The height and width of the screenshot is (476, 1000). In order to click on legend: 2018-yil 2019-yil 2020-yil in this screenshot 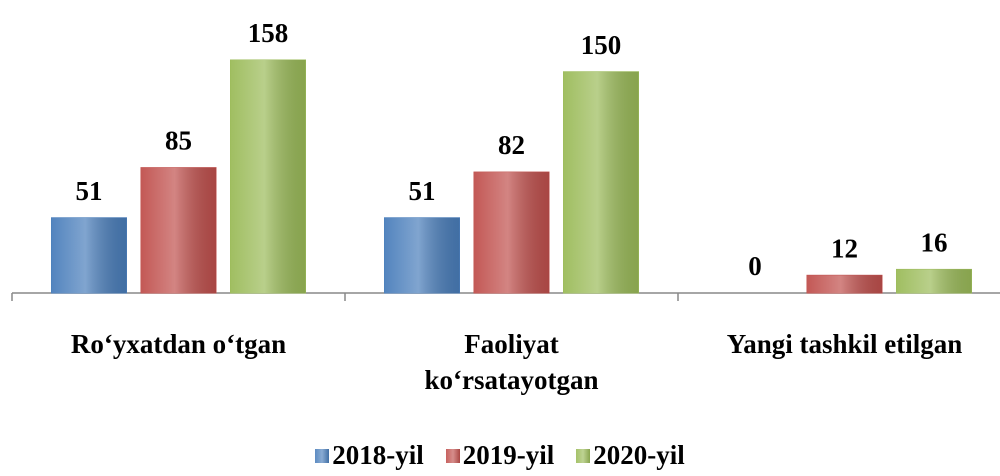, I will do `click(500, 455)`.